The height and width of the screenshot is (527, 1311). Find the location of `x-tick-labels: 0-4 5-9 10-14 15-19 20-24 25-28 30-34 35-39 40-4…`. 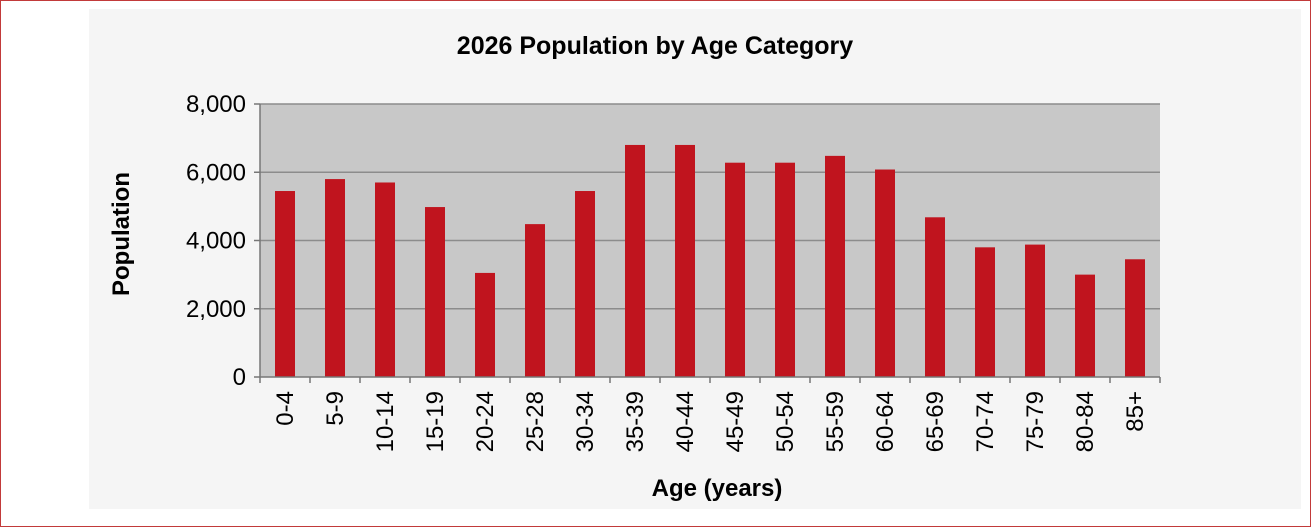

x-tick-labels: 0-4 5-9 10-14 15-19 20-24 25-28 30-34 35-39 40-4… is located at coordinates (710, 421).